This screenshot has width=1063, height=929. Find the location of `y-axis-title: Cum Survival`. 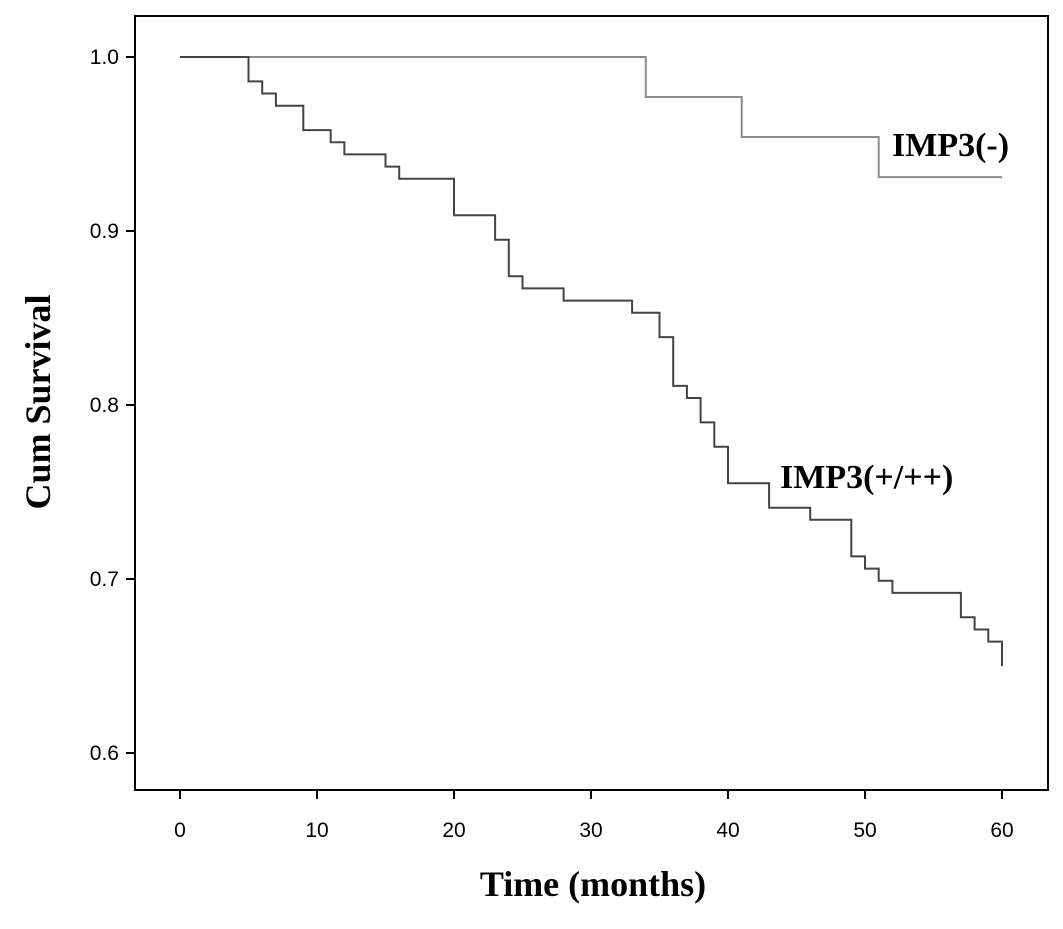

y-axis-title: Cum Survival is located at coordinates (38, 401).